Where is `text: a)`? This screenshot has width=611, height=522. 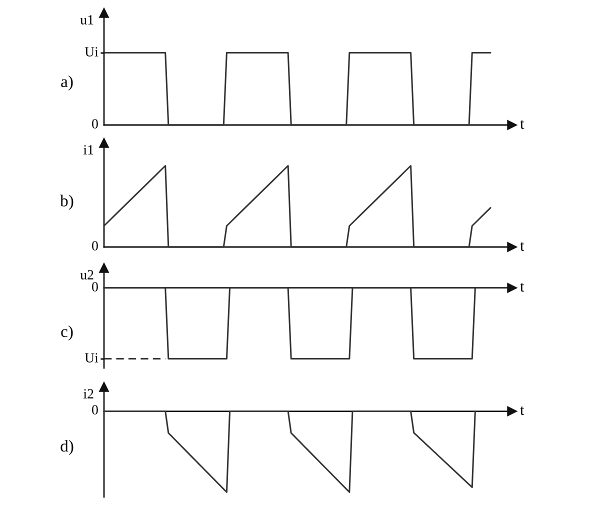 text: a) is located at coordinates (67, 83).